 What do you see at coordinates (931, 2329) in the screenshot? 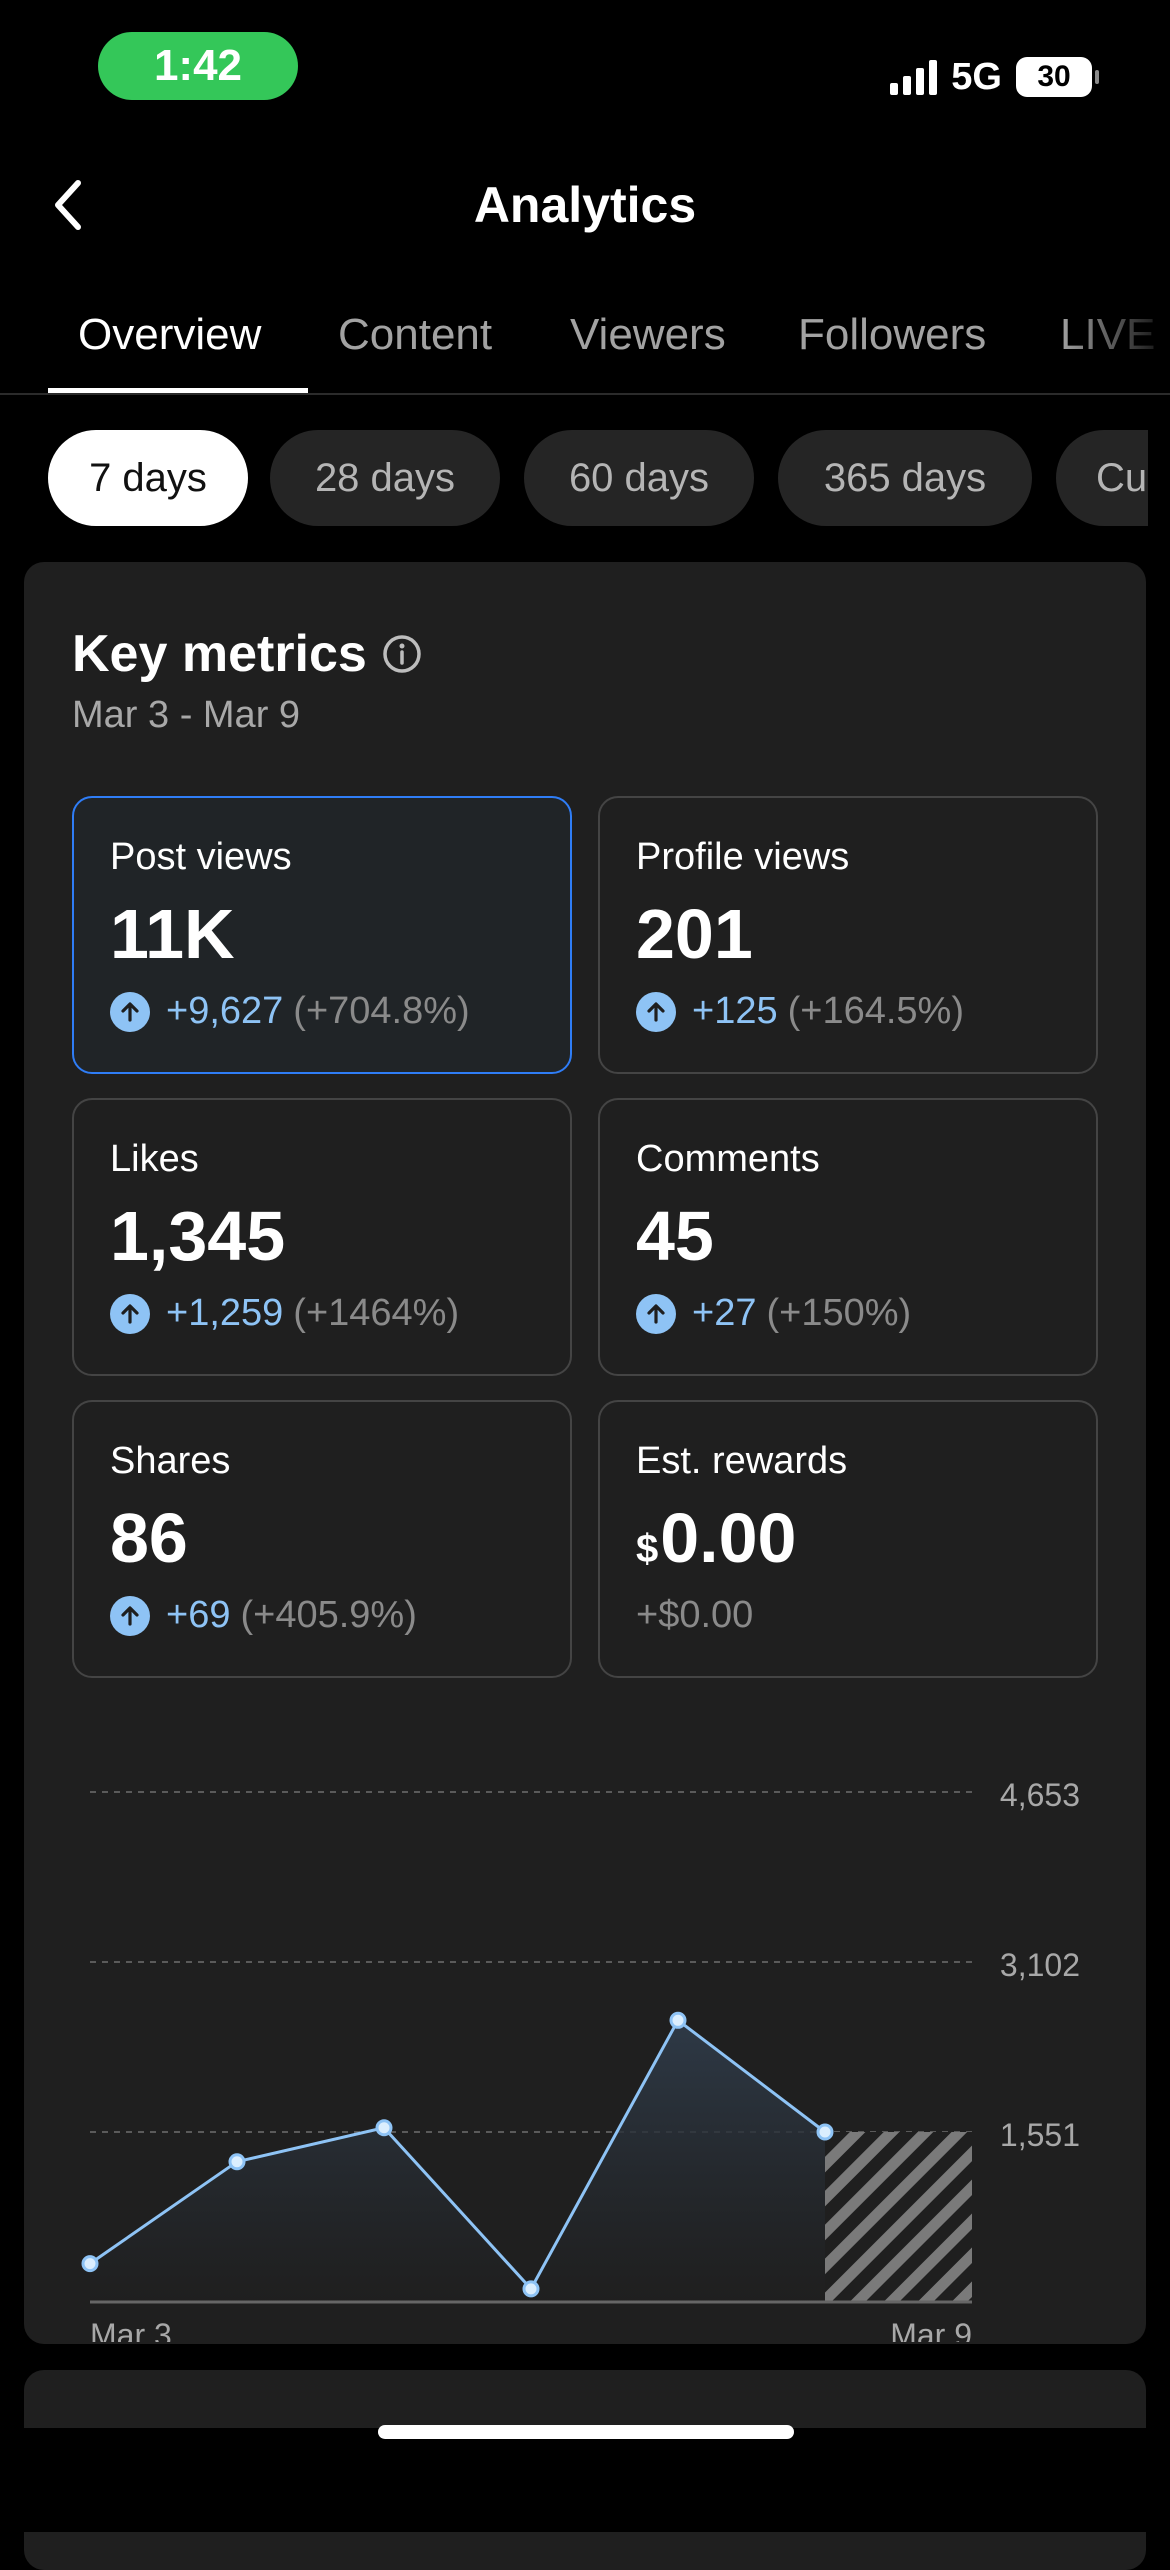
I see `x-axis-label-end: Mar 9` at bounding box center [931, 2329].